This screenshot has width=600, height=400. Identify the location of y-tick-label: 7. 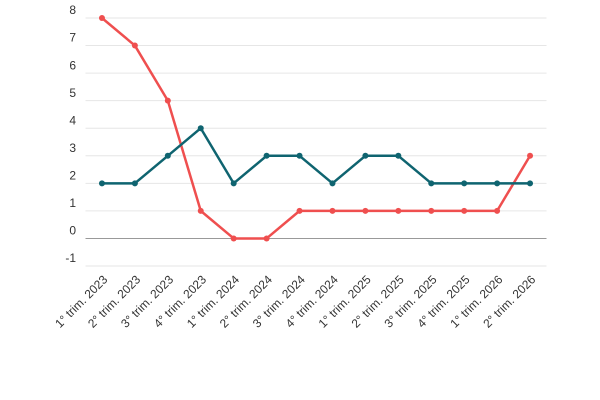
(72, 38).